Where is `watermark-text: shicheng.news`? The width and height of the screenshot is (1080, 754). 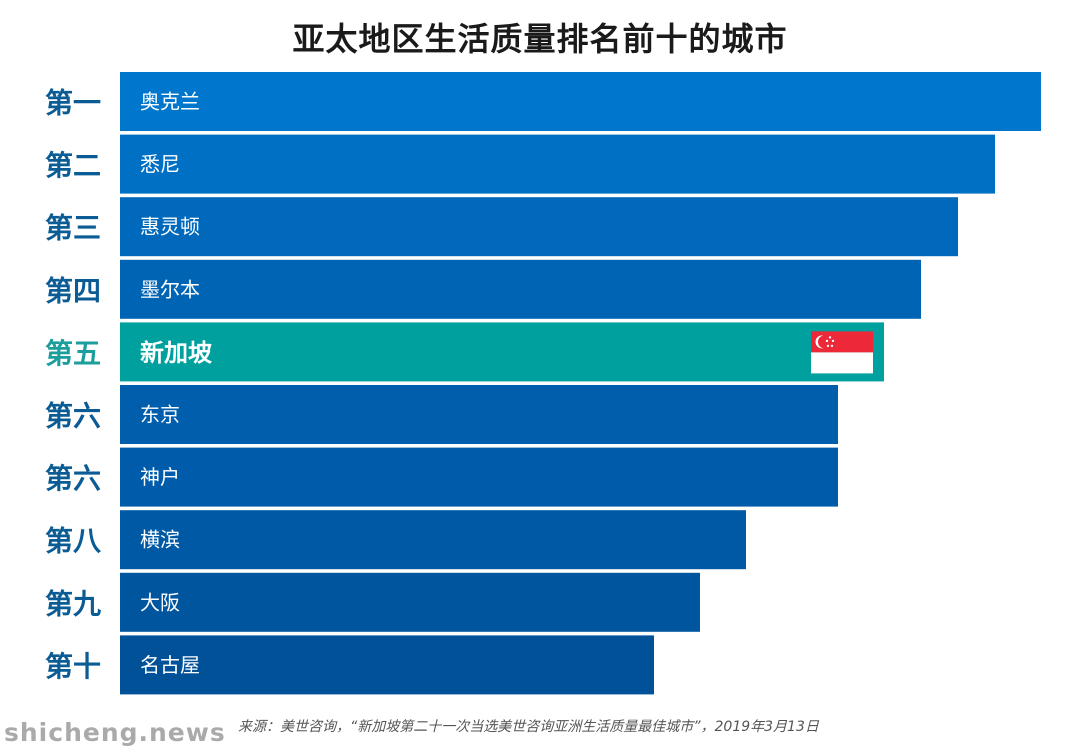
watermark-text: shicheng.news is located at coordinates (115, 732).